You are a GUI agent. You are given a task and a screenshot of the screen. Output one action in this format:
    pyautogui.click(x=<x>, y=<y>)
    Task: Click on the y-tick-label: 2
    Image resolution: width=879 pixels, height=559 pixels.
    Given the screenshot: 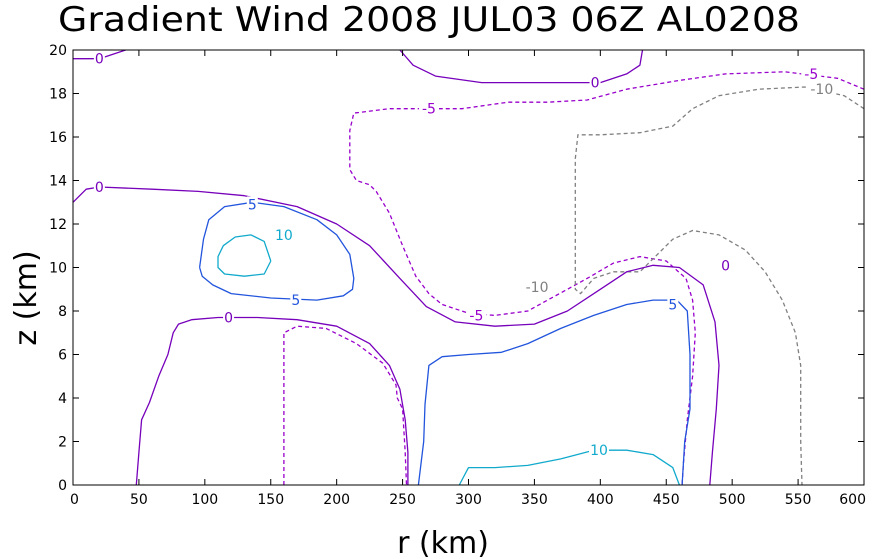 What is the action you would take?
    pyautogui.click(x=62, y=443)
    